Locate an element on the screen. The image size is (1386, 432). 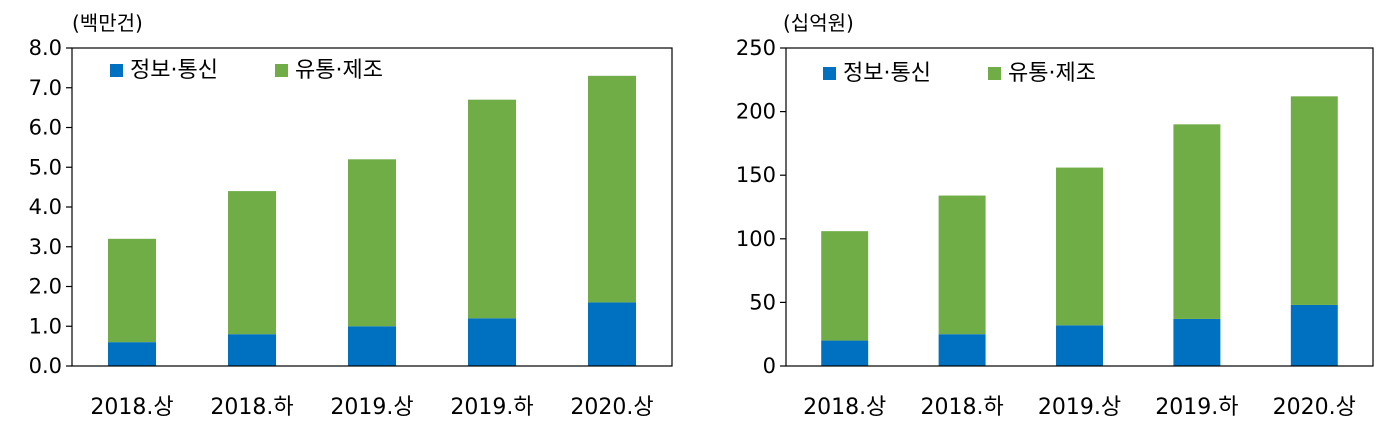
unit-label: (백만건) is located at coordinates (107, 23).